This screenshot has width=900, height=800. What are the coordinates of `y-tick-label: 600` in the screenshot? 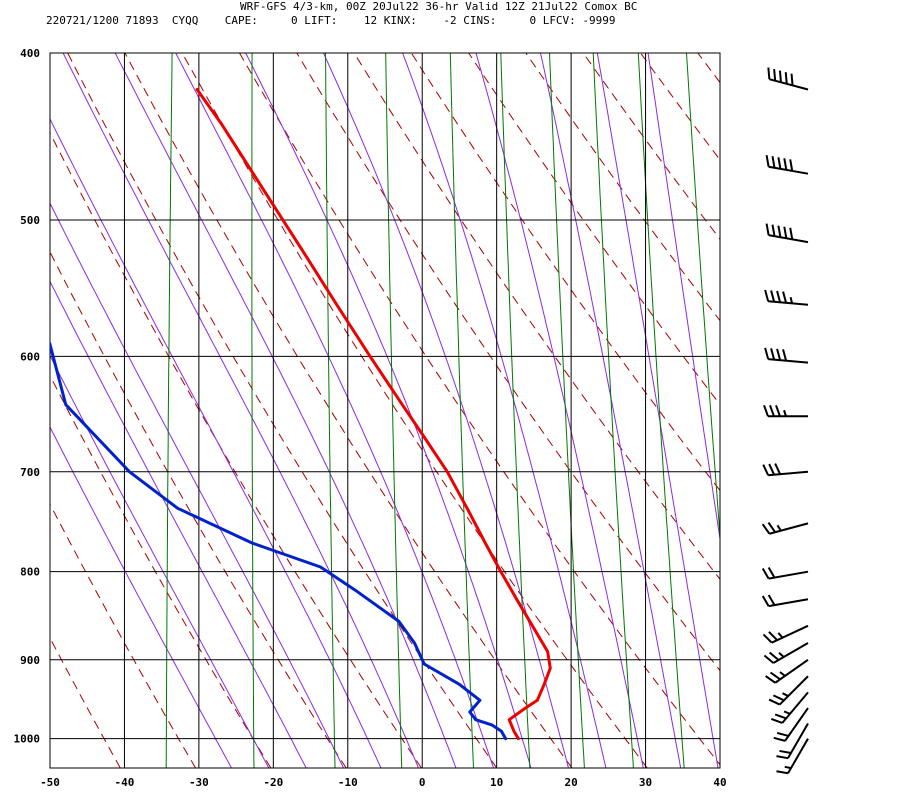 It's located at (30, 356).